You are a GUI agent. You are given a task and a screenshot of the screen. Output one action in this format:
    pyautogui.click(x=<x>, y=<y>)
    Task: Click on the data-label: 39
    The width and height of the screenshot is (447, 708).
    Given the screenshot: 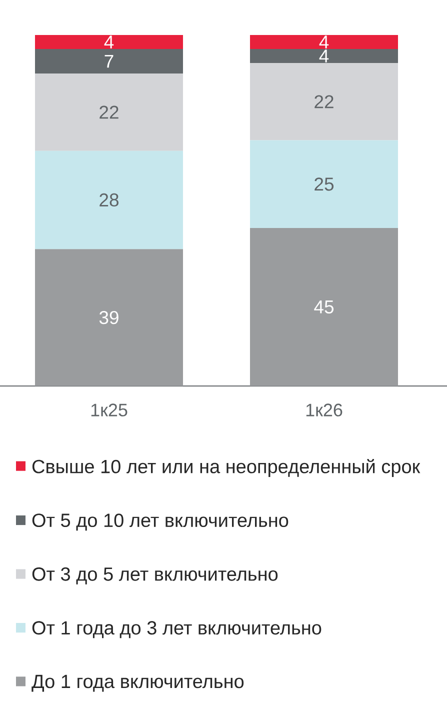 What is the action you would take?
    pyautogui.click(x=108, y=317)
    